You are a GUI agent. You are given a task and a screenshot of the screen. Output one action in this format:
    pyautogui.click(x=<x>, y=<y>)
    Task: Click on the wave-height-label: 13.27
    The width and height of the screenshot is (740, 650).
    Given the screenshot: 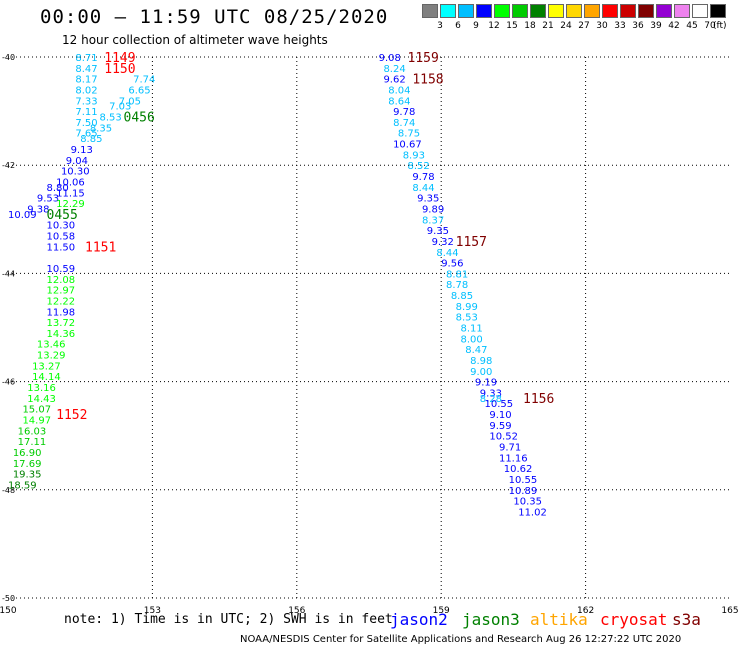 What is the action you would take?
    pyautogui.click(x=46, y=366)
    